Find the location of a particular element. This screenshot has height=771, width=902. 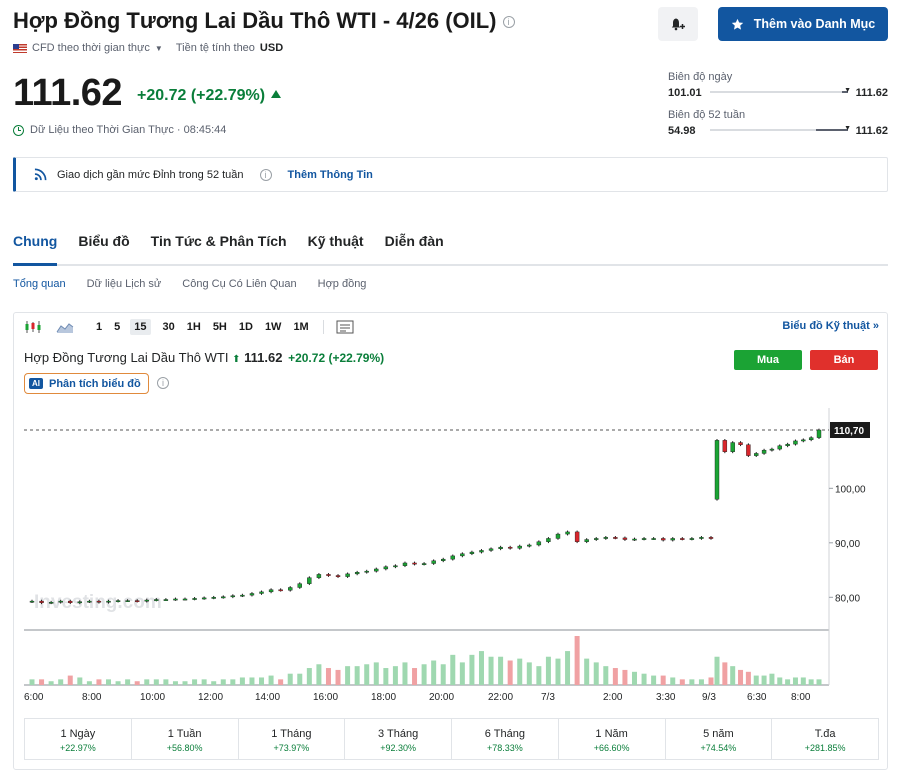

alert-bell-button is located at coordinates (678, 24).